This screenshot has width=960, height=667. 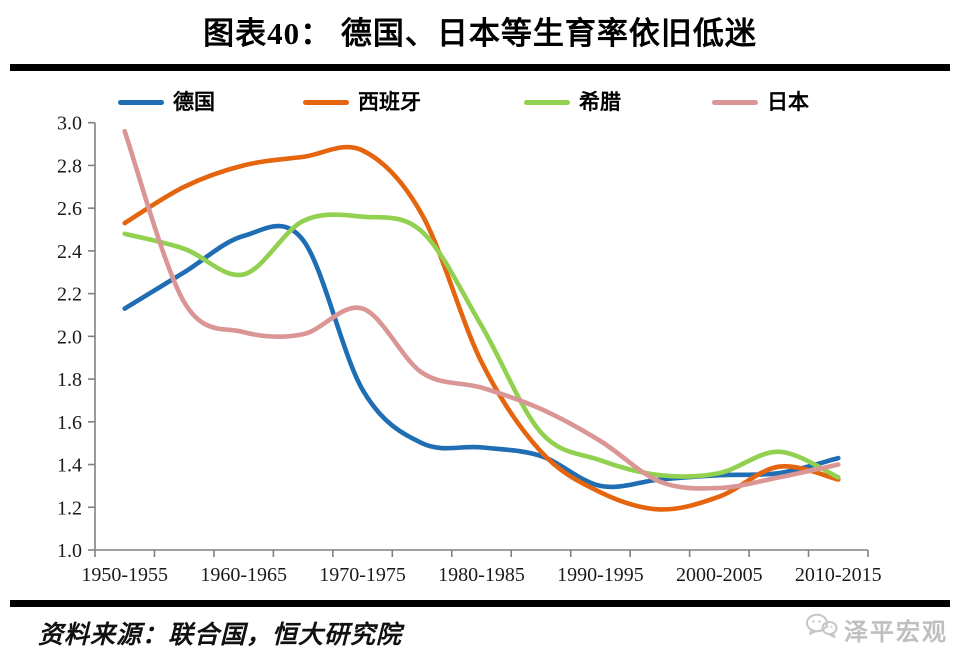 I want to click on y-tick-label: 1.6, so click(x=69, y=423).